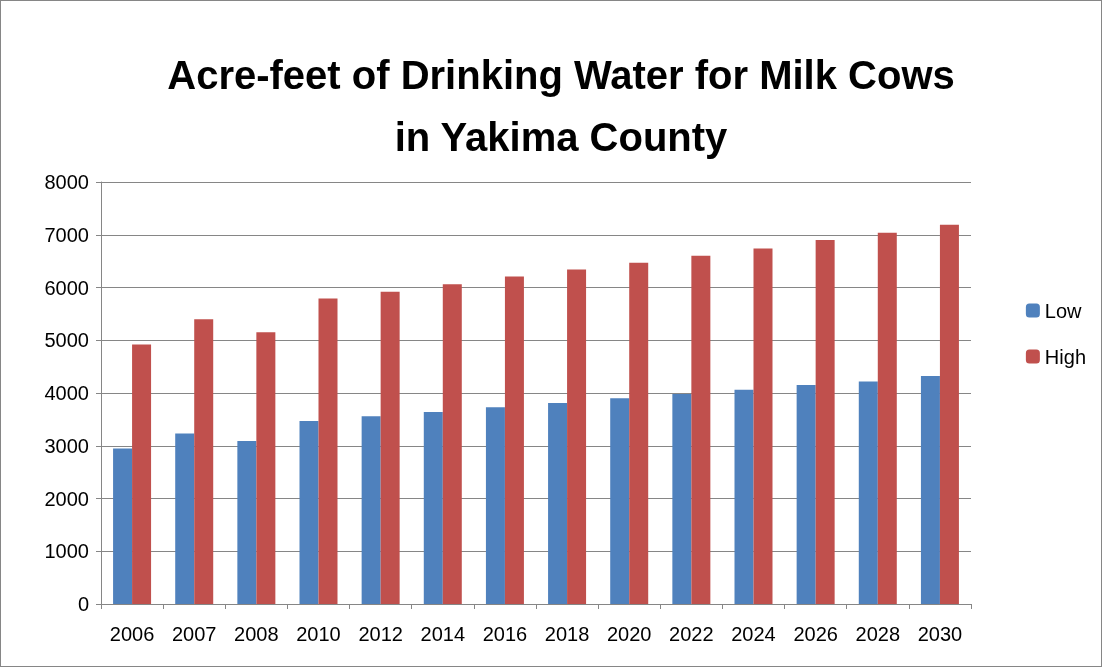  What do you see at coordinates (561, 106) in the screenshot?
I see `chart-title: Acre-feet of Drinking Water for Milk Cows in Yakima County` at bounding box center [561, 106].